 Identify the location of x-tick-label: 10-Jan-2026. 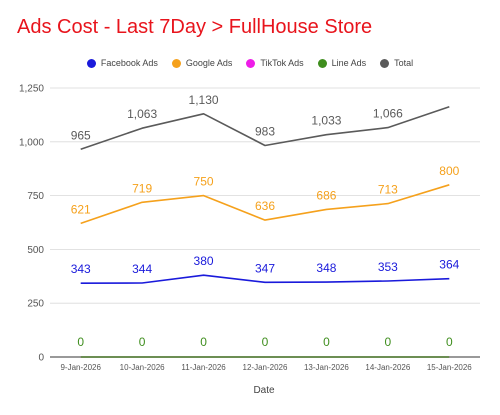
(142, 367).